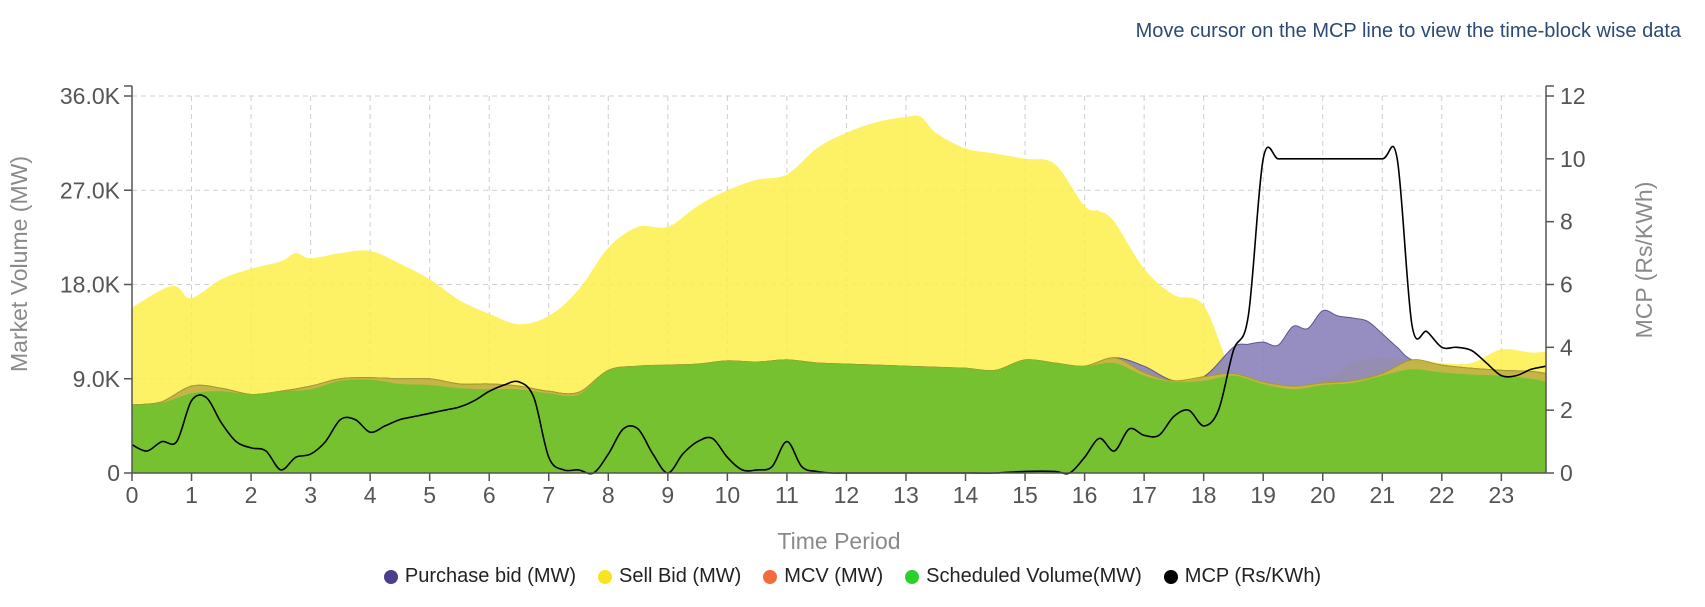 This screenshot has height=607, width=1705. Describe the element at coordinates (608, 495) in the screenshot. I see `x-tick-label: 8` at that location.